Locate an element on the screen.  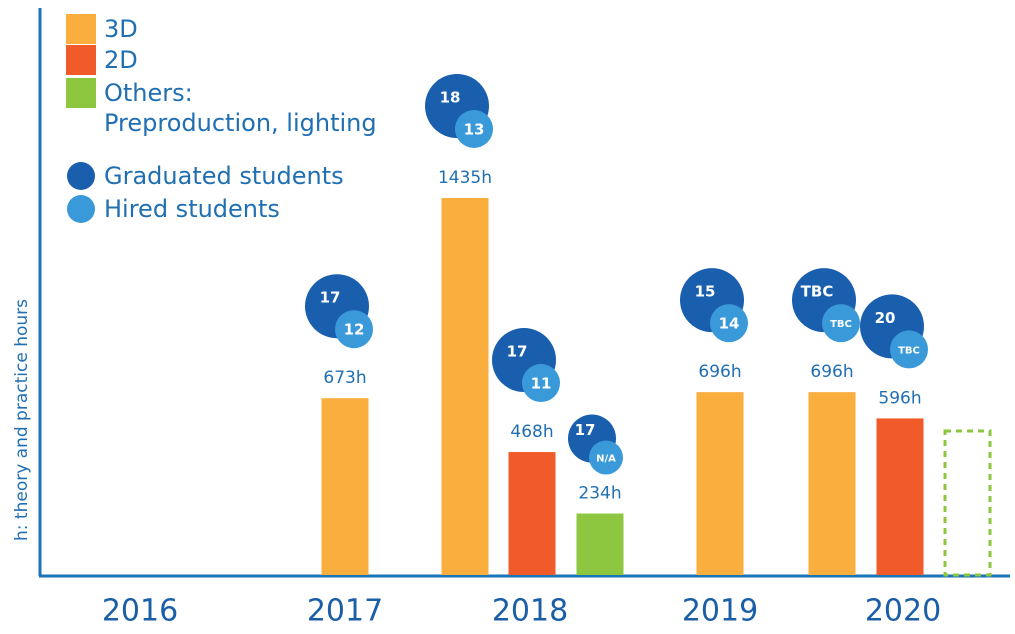
graduated-count: 18 is located at coordinates (450, 98).